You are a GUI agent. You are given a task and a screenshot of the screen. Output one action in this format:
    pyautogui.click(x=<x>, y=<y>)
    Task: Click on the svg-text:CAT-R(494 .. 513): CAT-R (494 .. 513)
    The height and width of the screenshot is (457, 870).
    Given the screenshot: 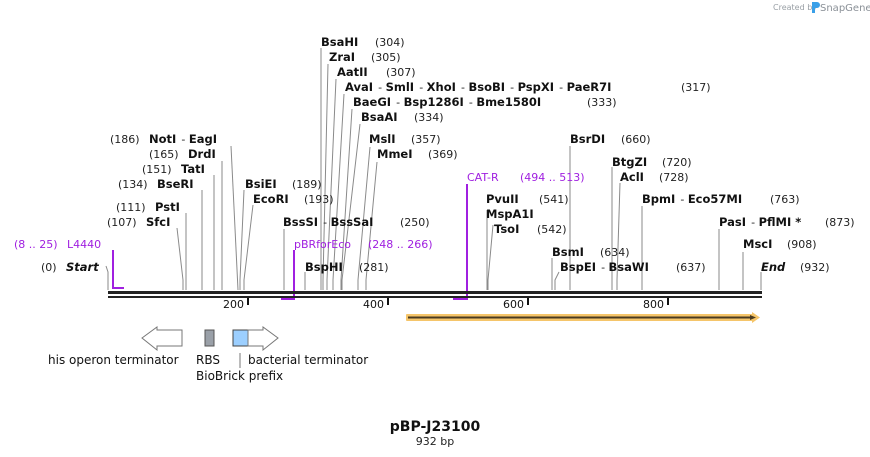 What is the action you would take?
    pyautogui.click(x=526, y=177)
    